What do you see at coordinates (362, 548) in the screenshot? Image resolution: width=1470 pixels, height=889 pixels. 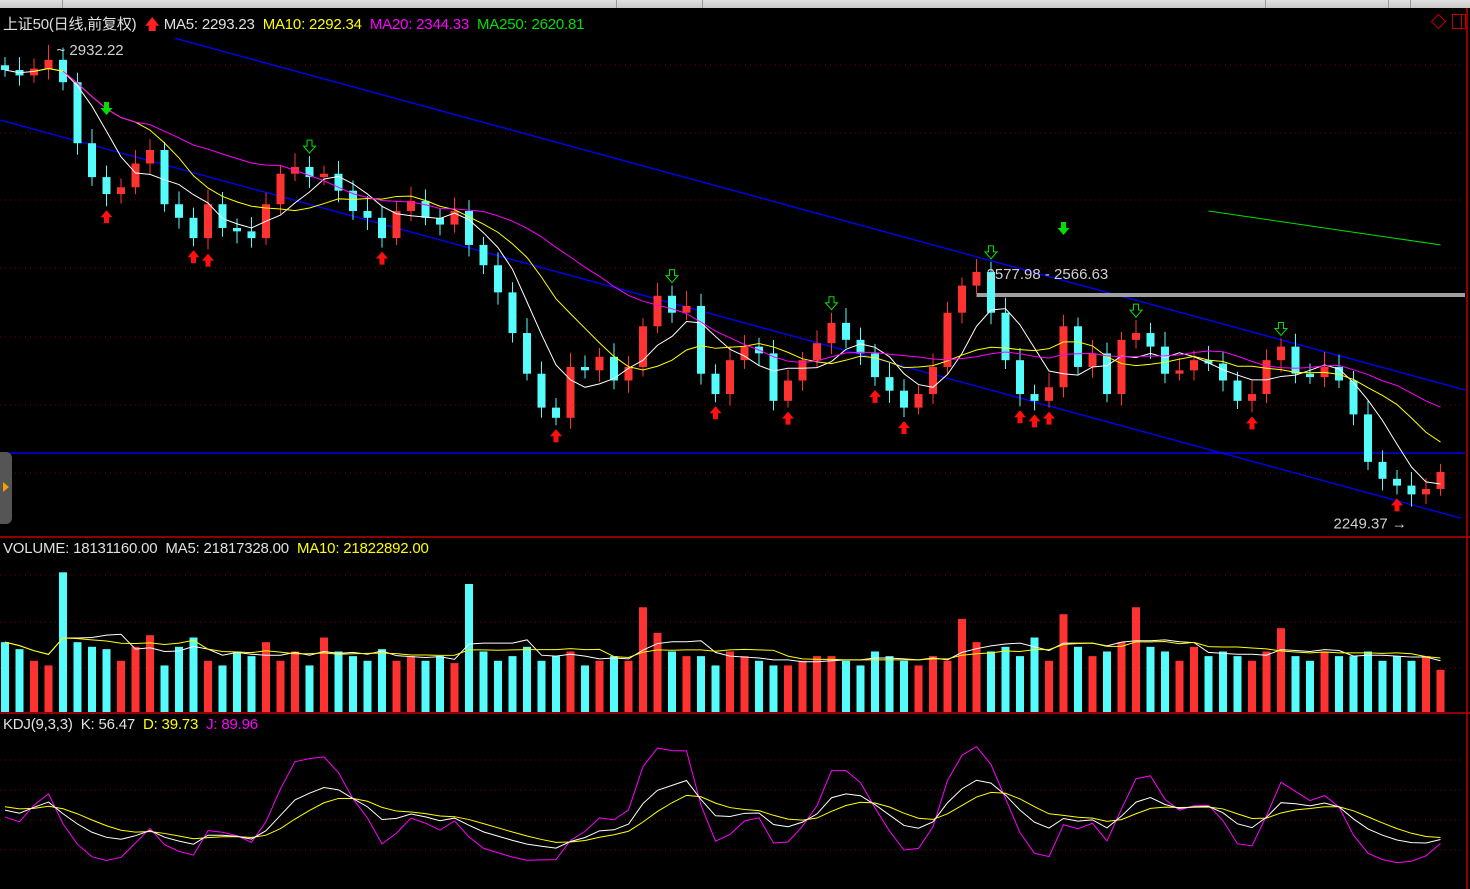 I see `volume-ma10-value: MA10: 21822892.00` at bounding box center [362, 548].